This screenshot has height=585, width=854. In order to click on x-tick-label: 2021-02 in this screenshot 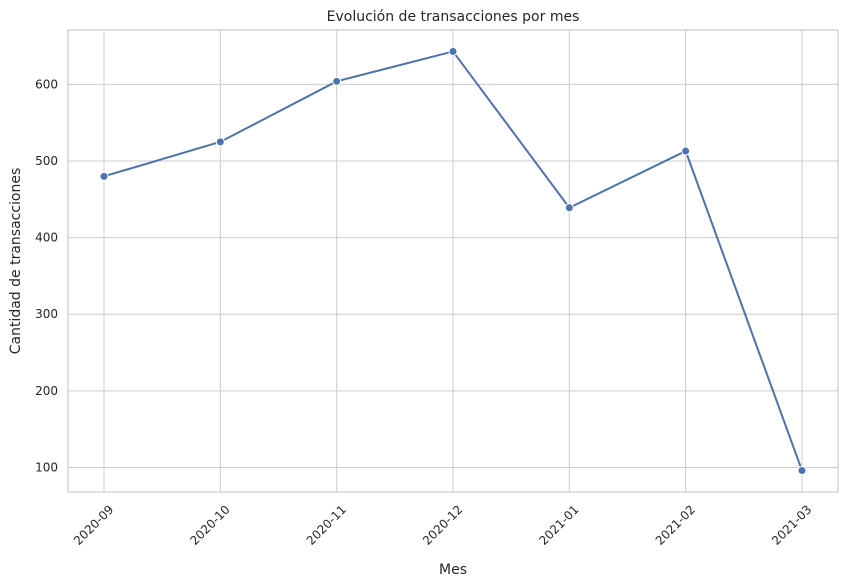, I will do `click(675, 524)`.